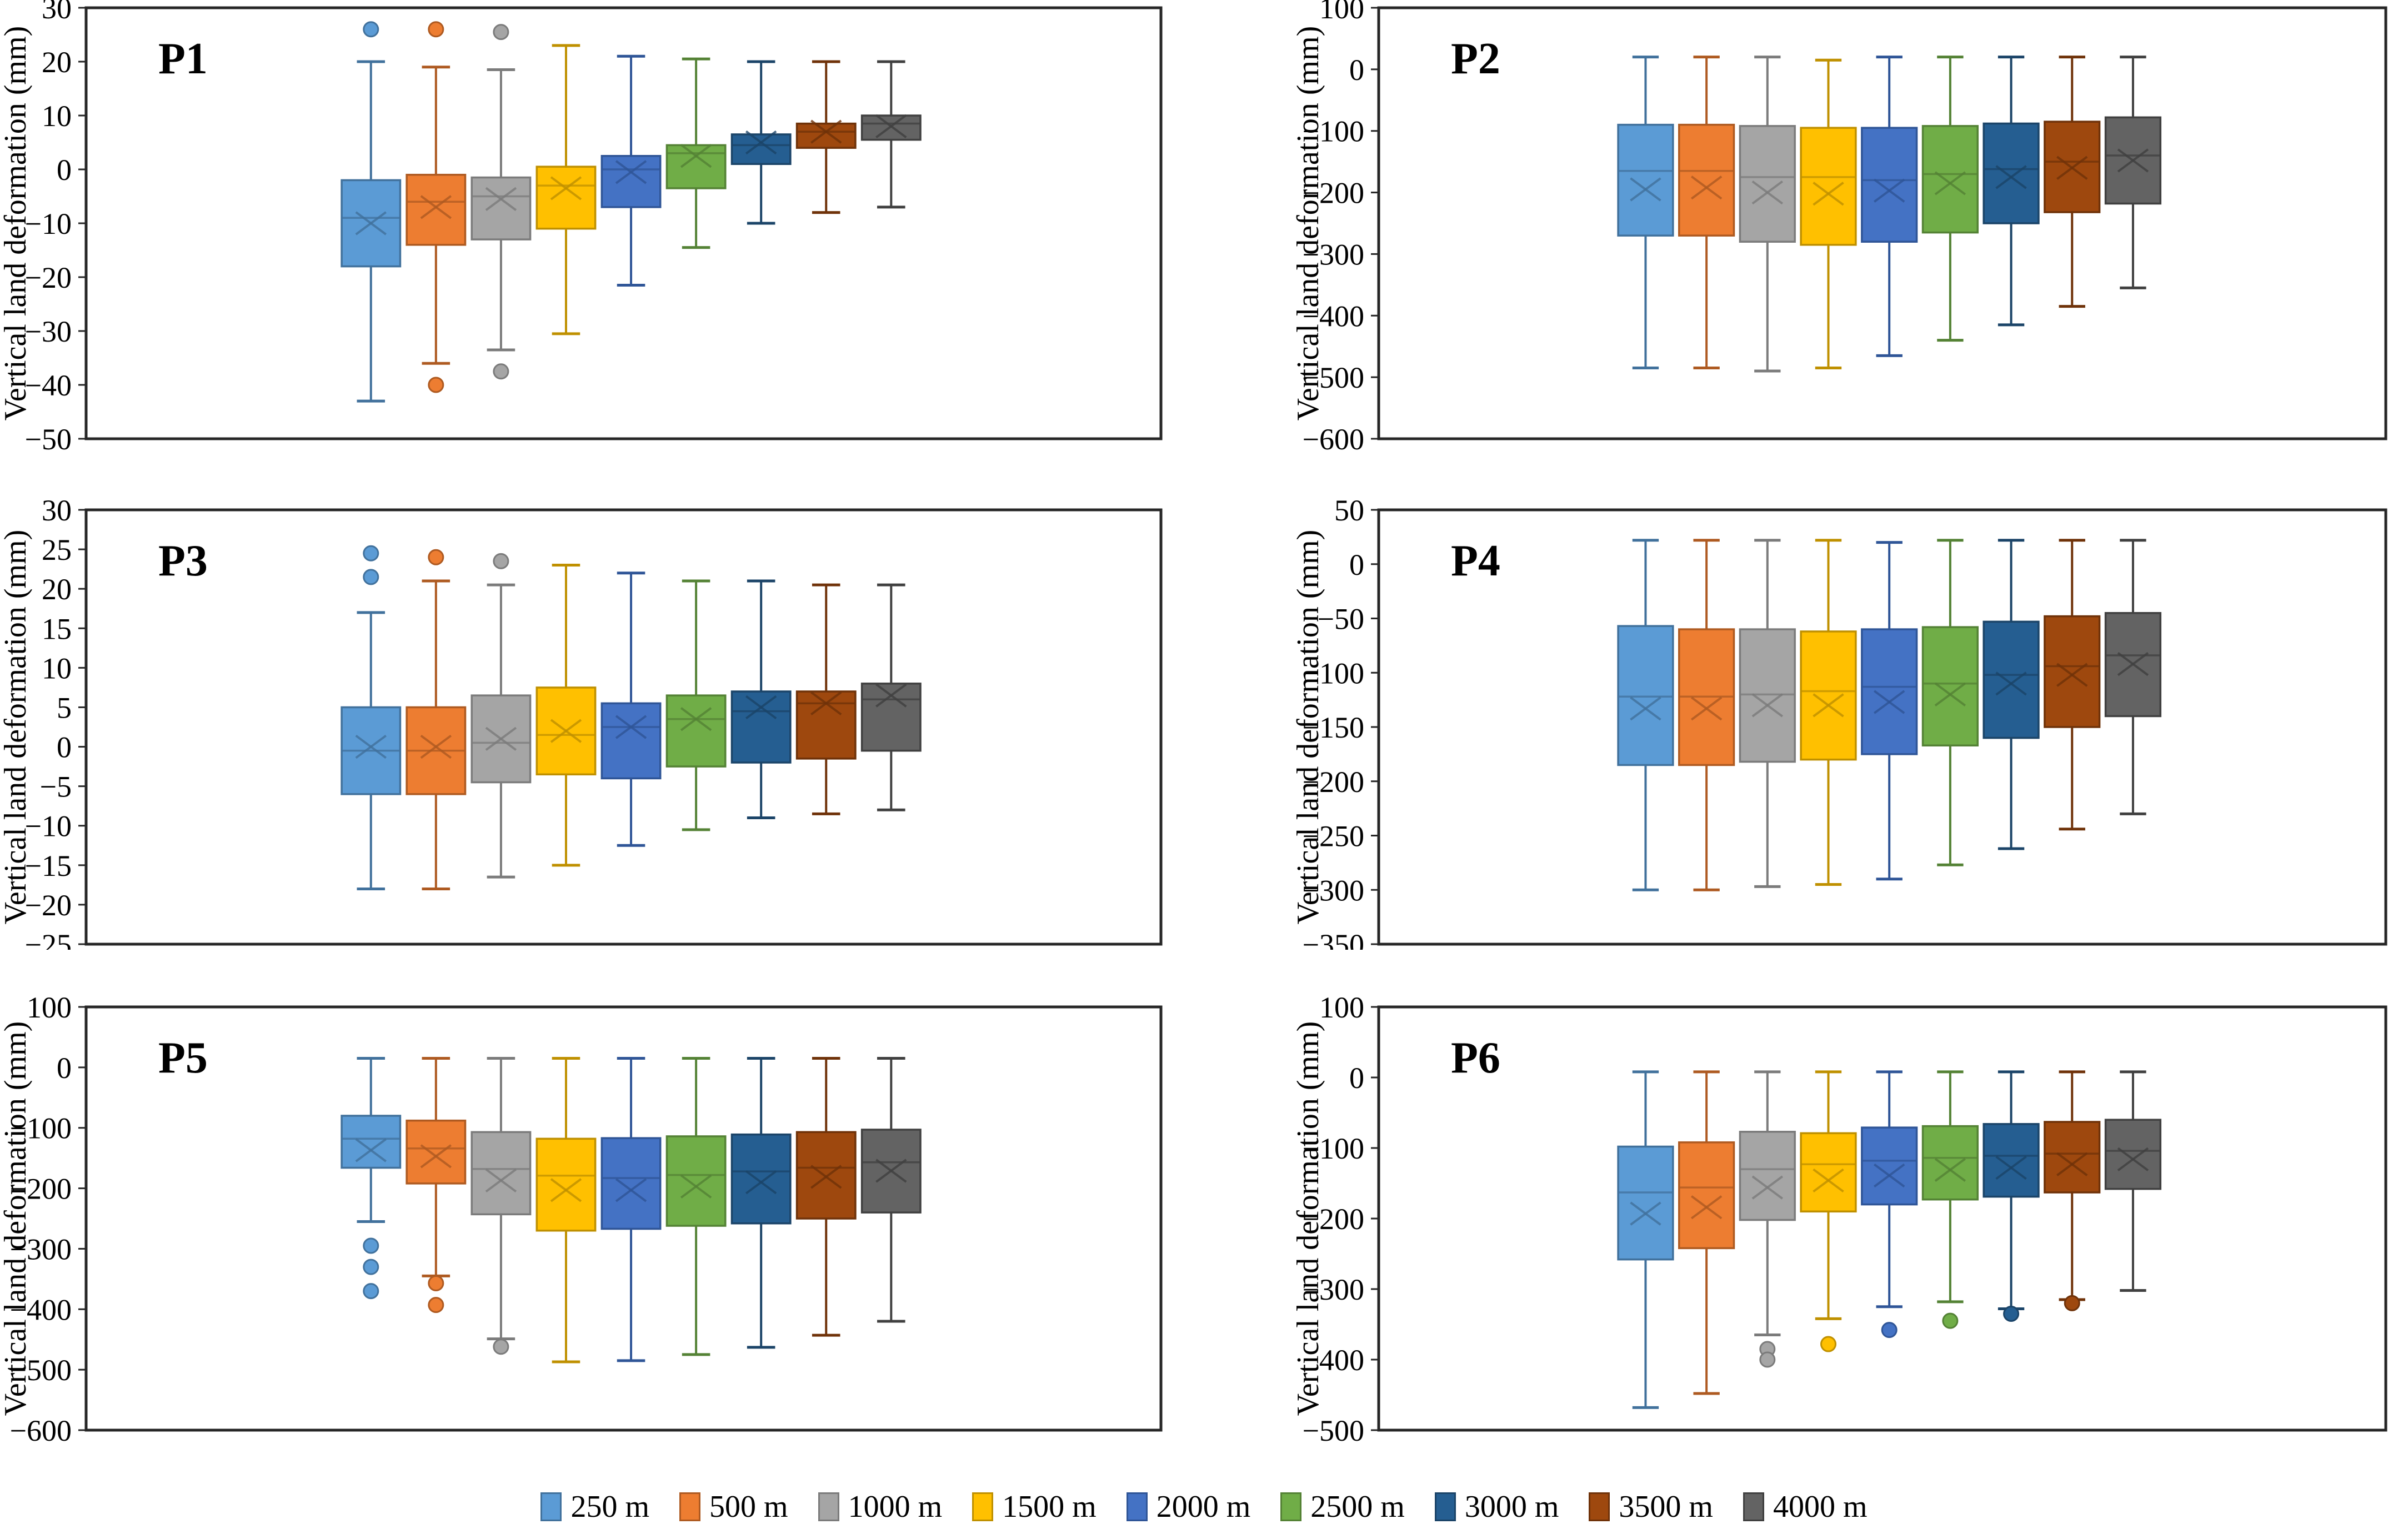 This screenshot has width=2408, height=1539. Describe the element at coordinates (57, 628) in the screenshot. I see `y-tick-label: 15` at that location.